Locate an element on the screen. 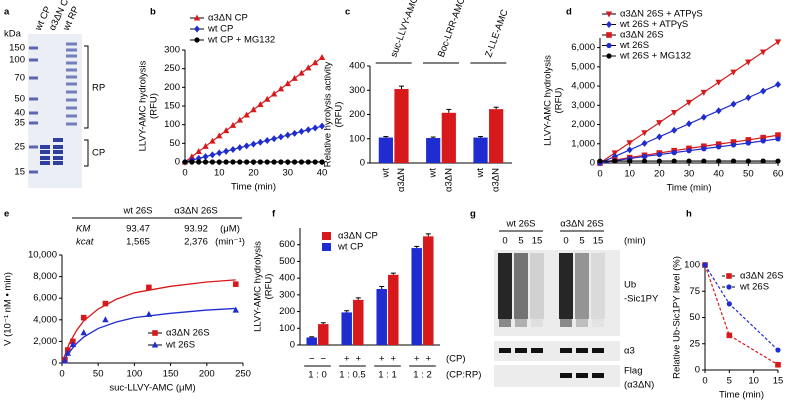 Image resolution: width=788 pixels, height=402 pixels. y-tick-label: 3,000 is located at coordinates (583, 105).